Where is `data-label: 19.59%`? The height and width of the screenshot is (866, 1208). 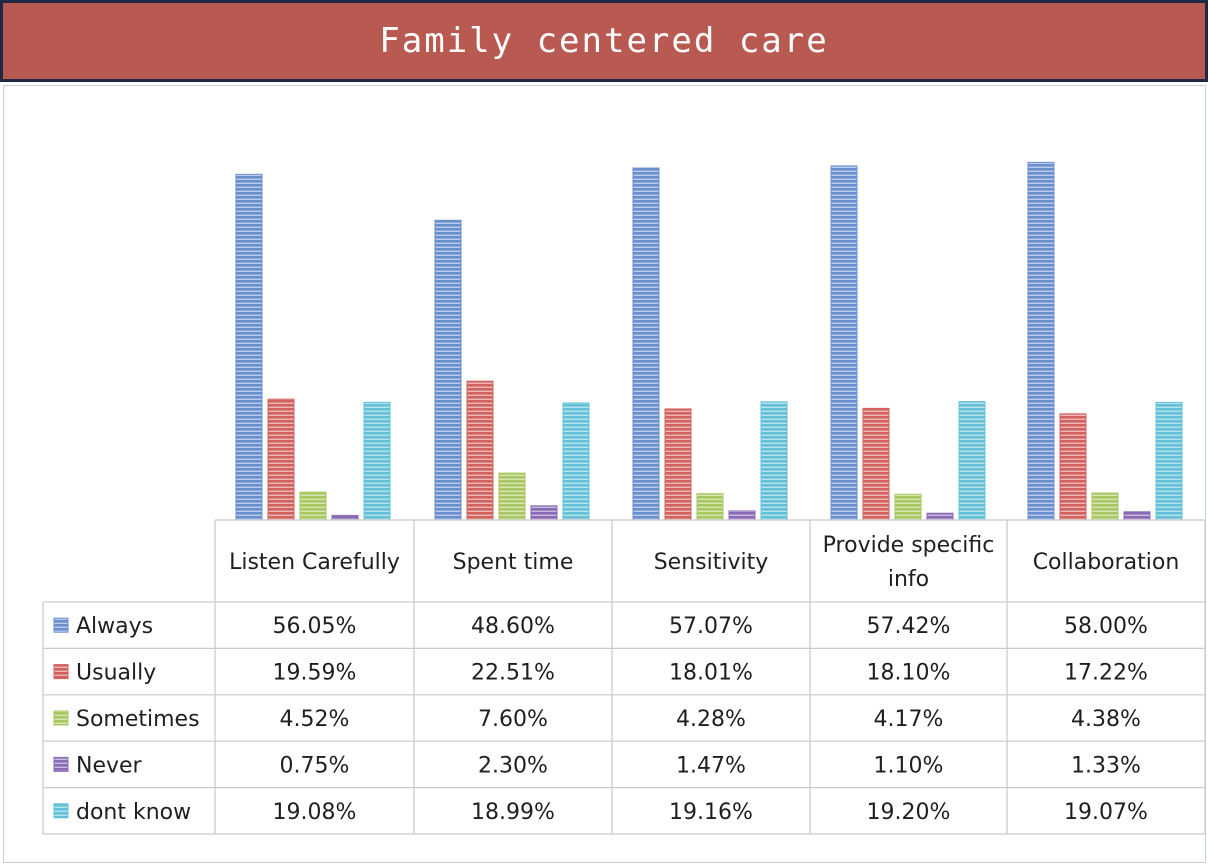
data-label: 19.59% is located at coordinates (315, 673).